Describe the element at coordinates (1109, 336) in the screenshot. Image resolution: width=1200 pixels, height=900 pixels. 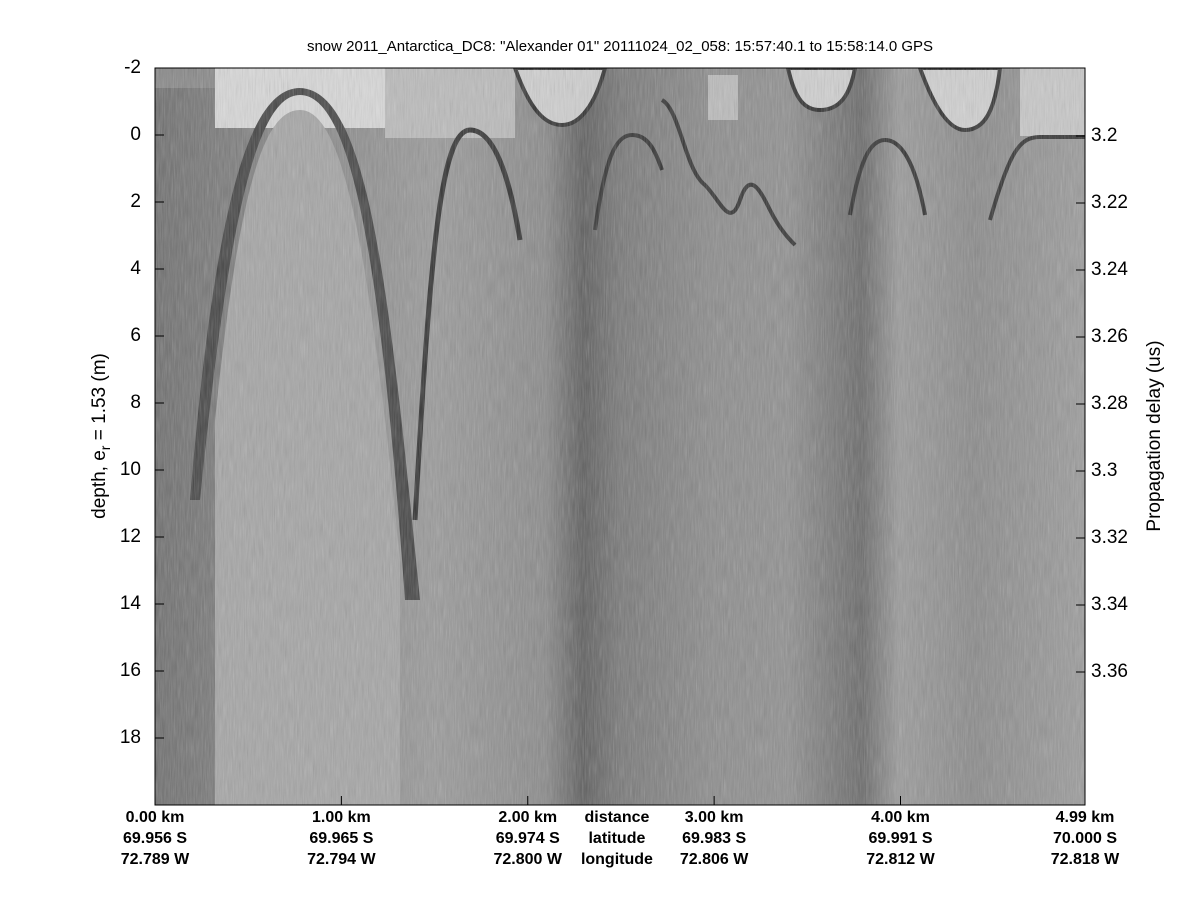
I see `y2-tick-label: 3.26` at that location.